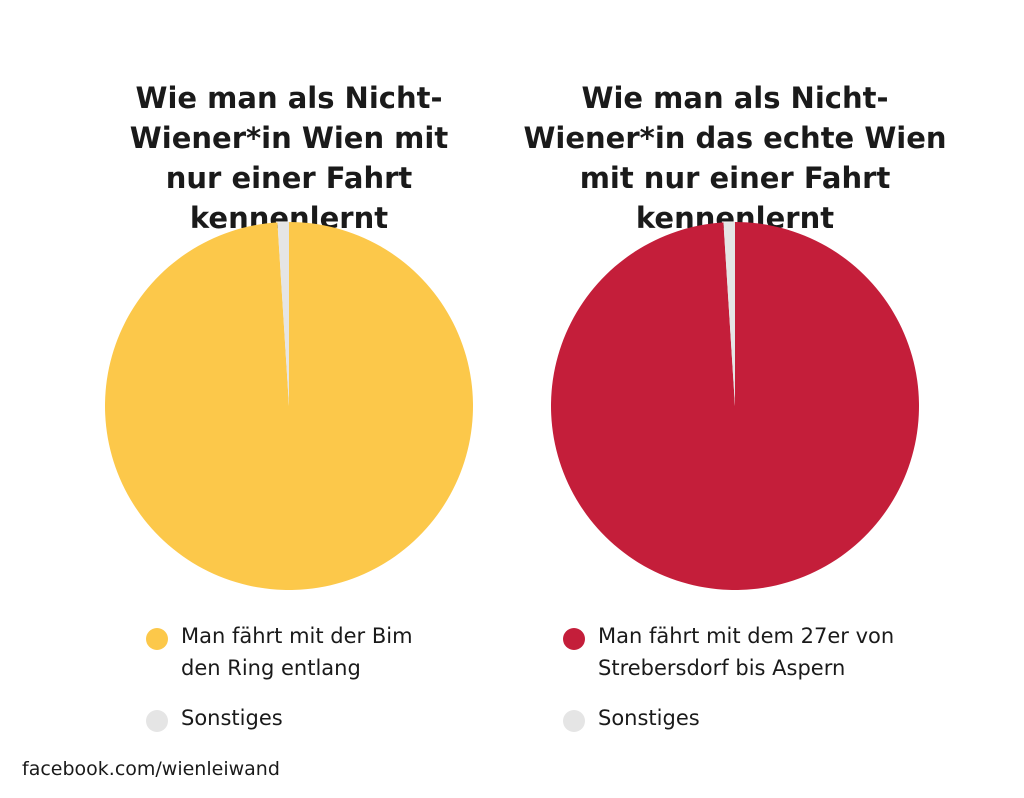 This screenshot has width=1024, height=798. I want to click on legend-item: Man fährt mit der Bim den Ring entlang, so click(298, 652).